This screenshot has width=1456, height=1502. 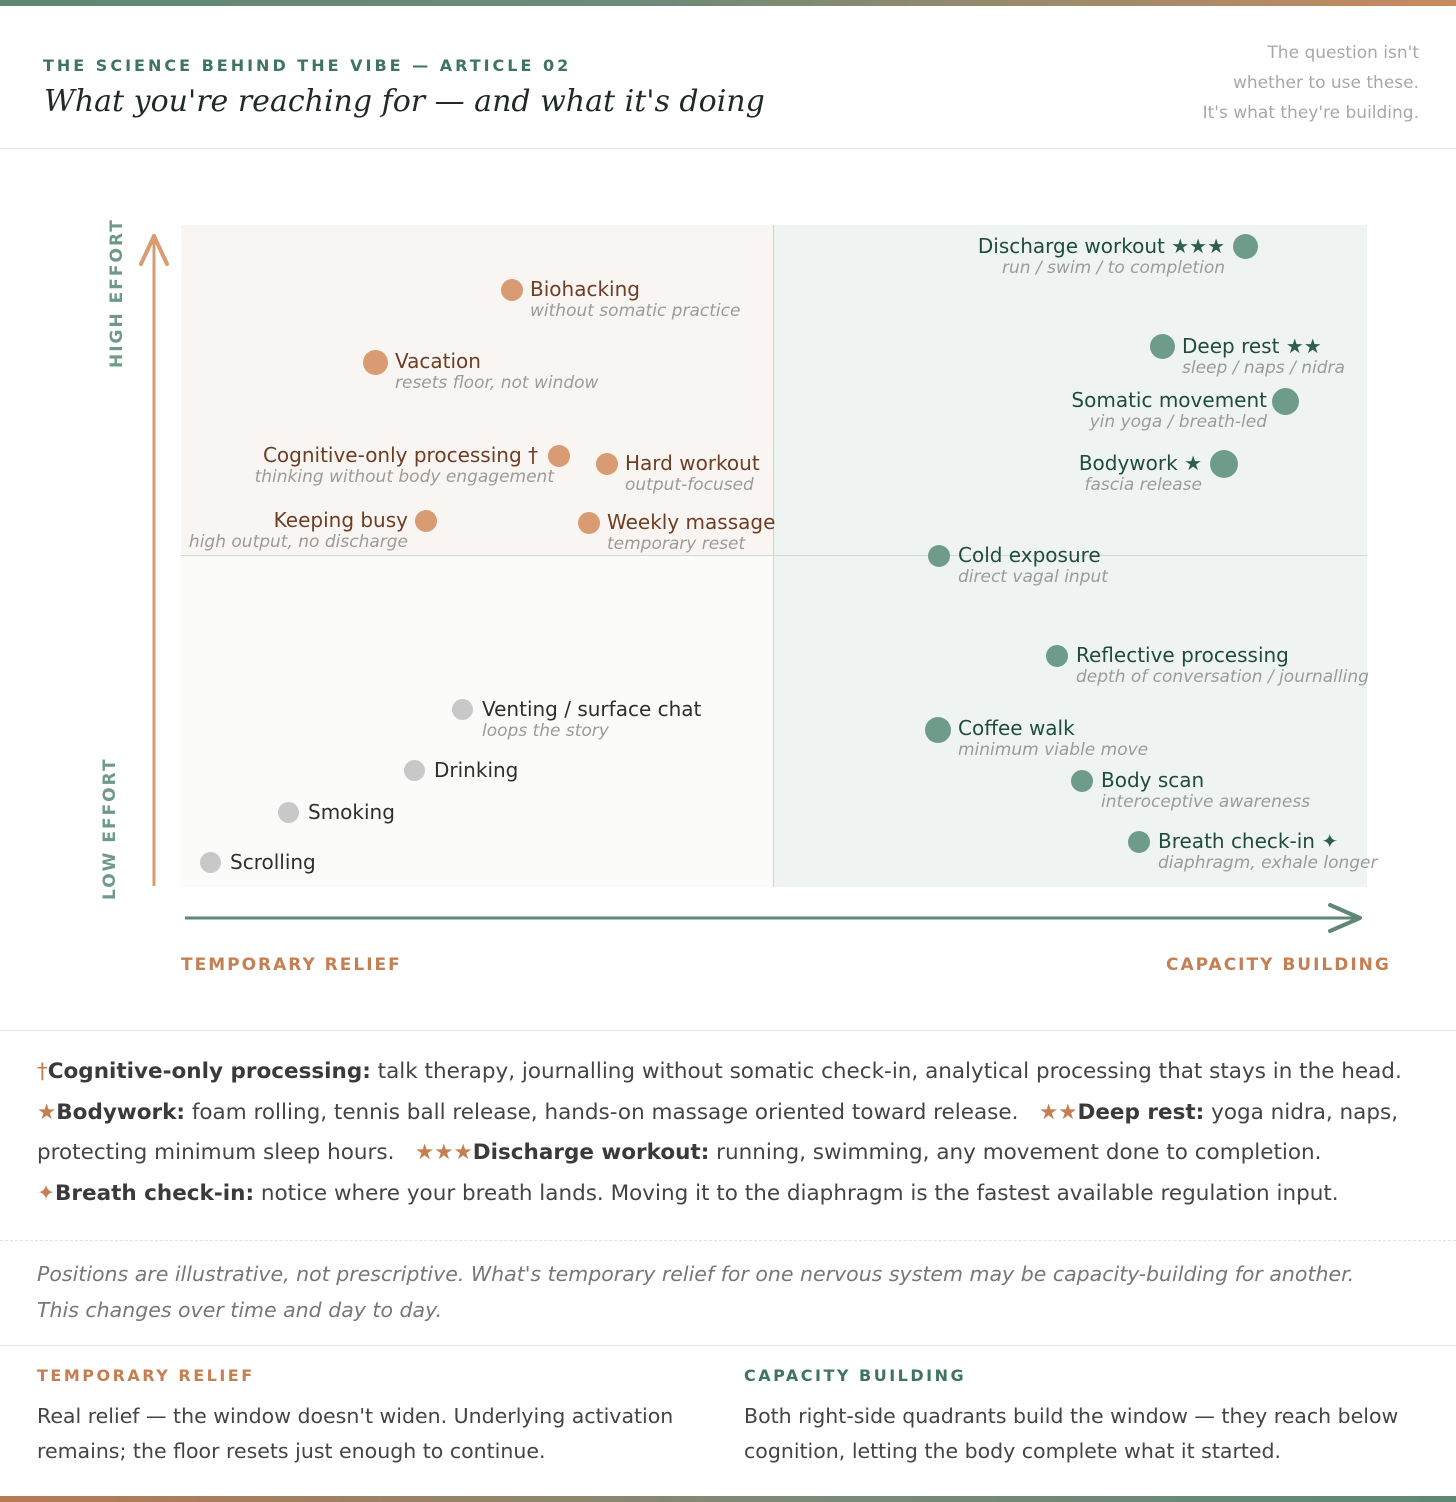 I want to click on point-hard-workout: Hard workout output-focused, so click(x=678, y=473).